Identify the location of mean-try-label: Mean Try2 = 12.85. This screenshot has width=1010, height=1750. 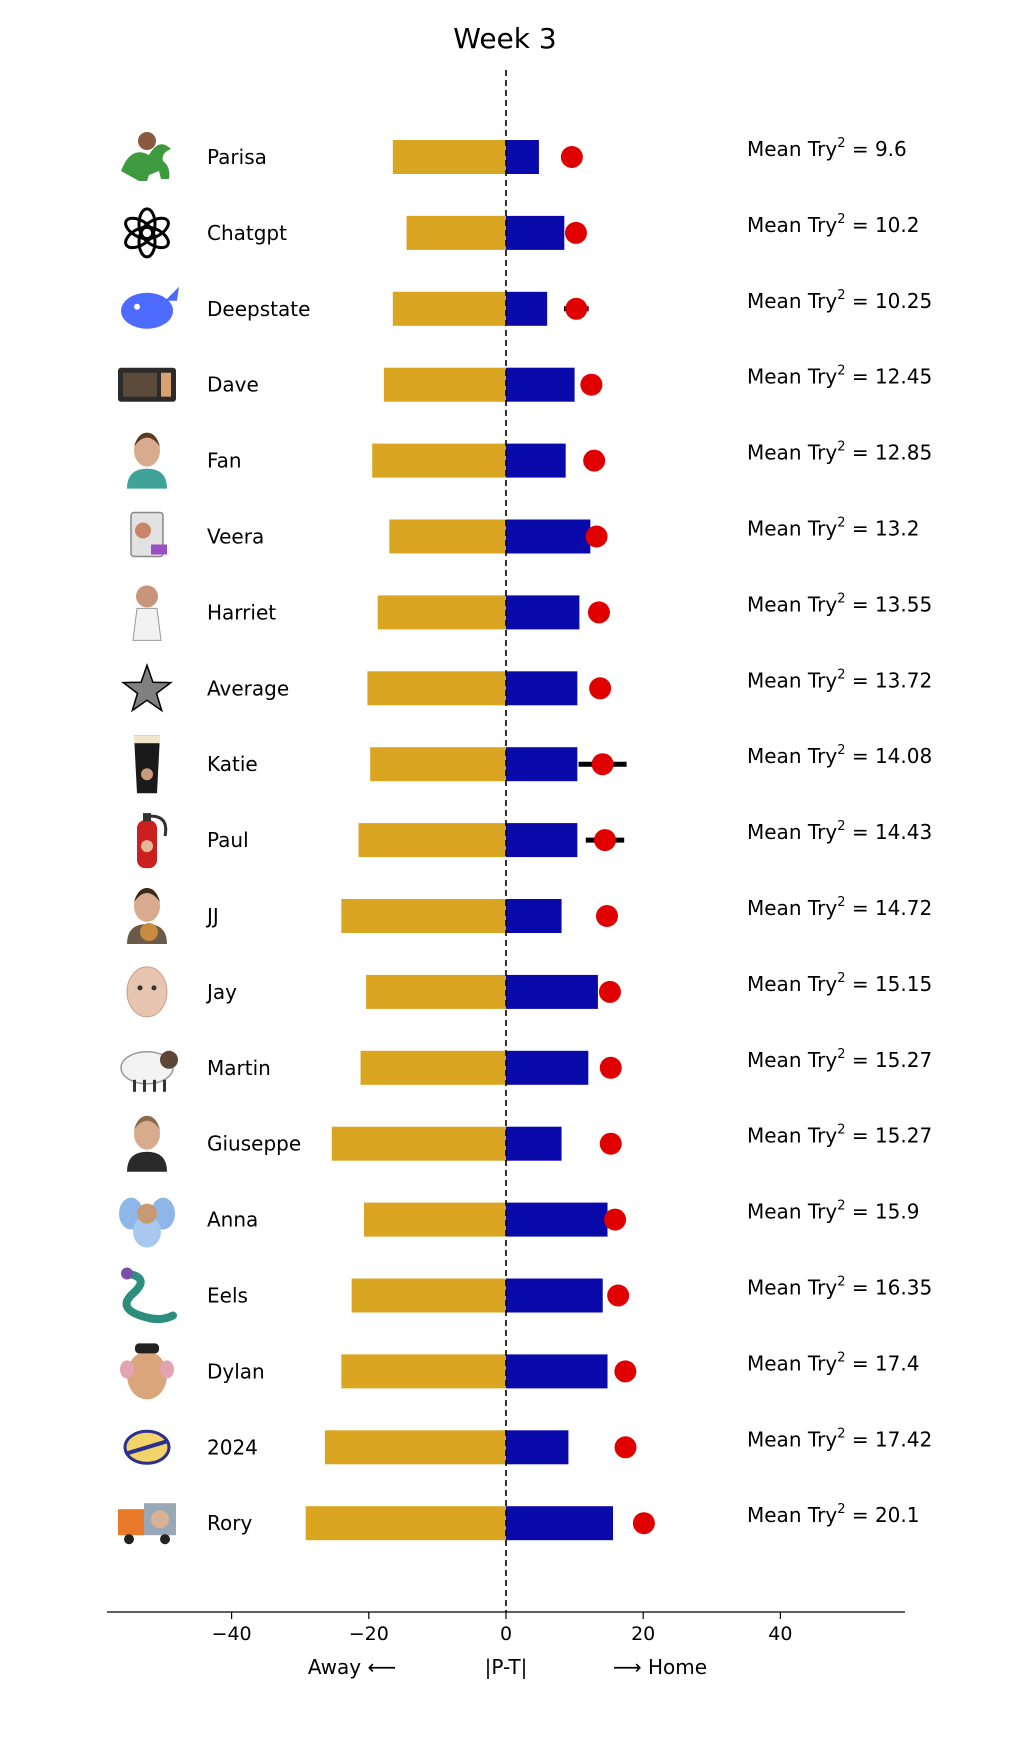
(839, 452).